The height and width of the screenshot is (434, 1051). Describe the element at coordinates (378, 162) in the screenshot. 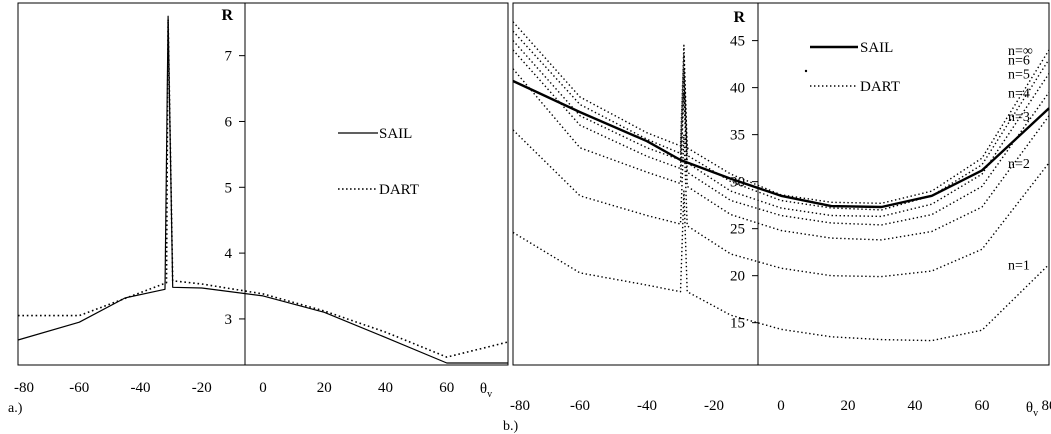

I see `panel-a-legend: SAIL DART` at that location.